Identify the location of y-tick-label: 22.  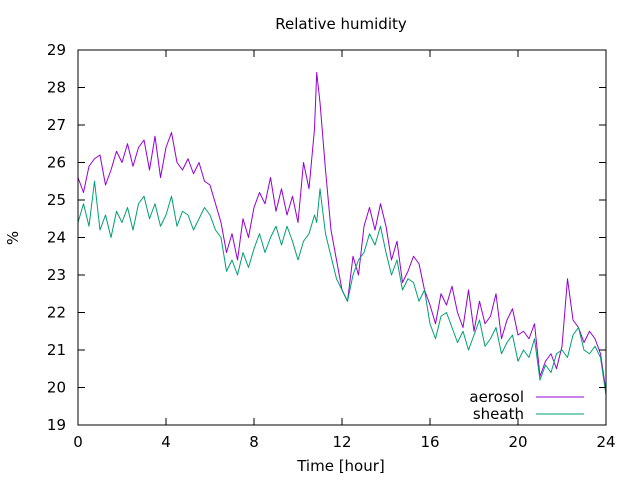
(56, 313).